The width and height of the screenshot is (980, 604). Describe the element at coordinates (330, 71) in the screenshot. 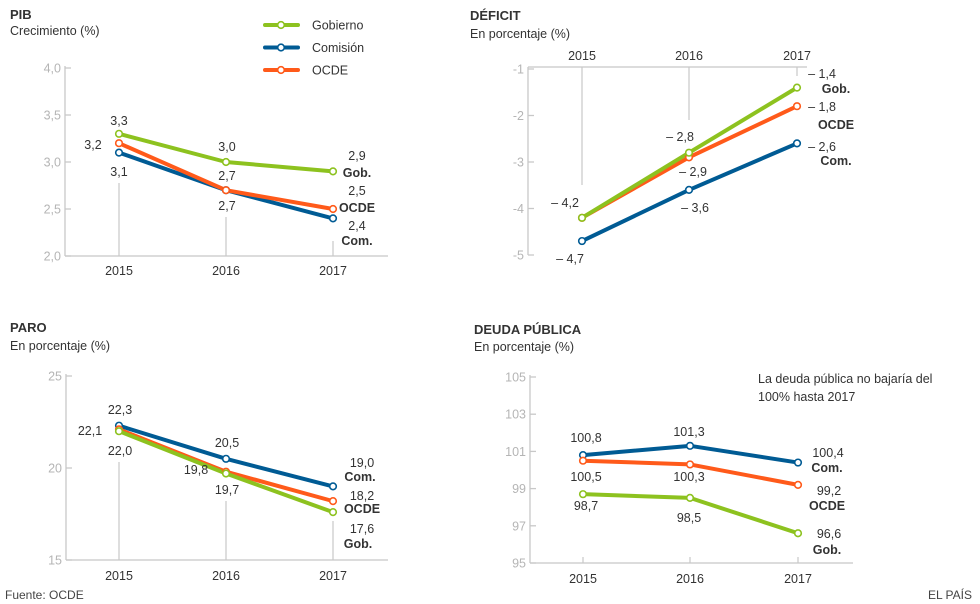

I see `legend-label: OCDE` at that location.